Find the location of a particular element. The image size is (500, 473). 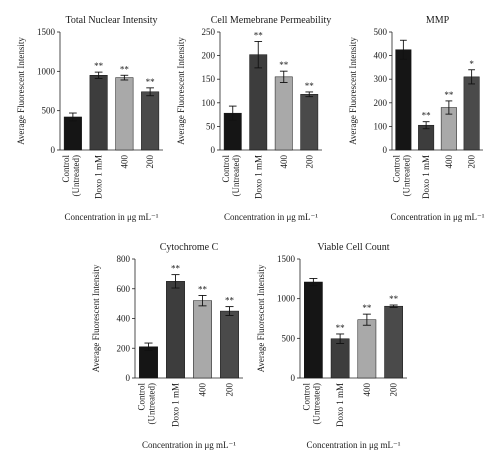

y-tick-label: 1500 is located at coordinates (286, 259).